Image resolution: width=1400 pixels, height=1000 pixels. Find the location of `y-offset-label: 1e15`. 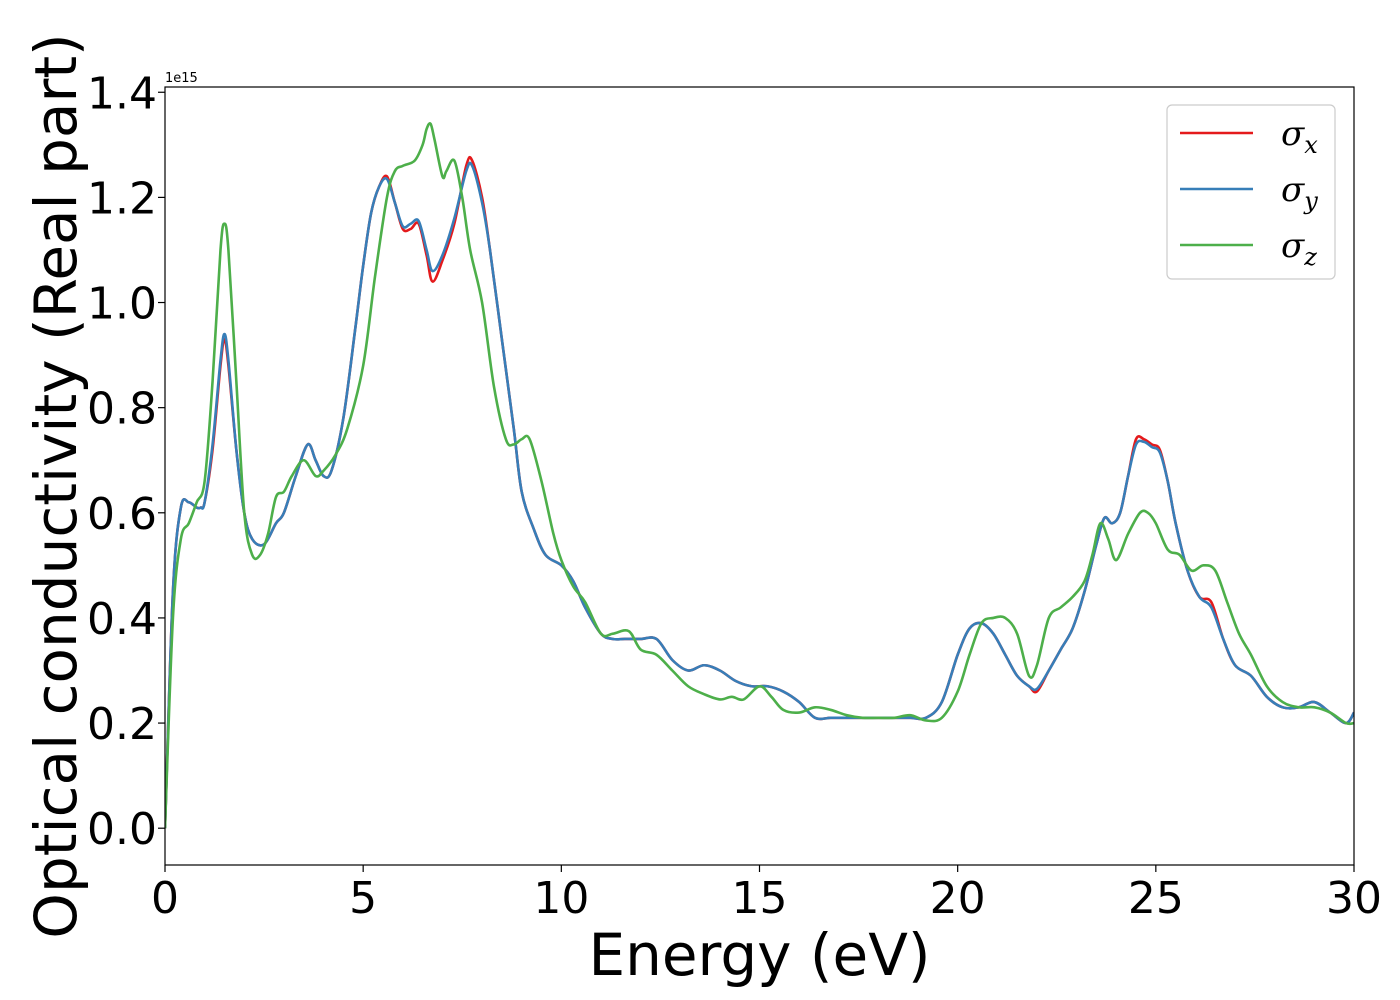

y-offset-label: 1e15 is located at coordinates (181, 78).